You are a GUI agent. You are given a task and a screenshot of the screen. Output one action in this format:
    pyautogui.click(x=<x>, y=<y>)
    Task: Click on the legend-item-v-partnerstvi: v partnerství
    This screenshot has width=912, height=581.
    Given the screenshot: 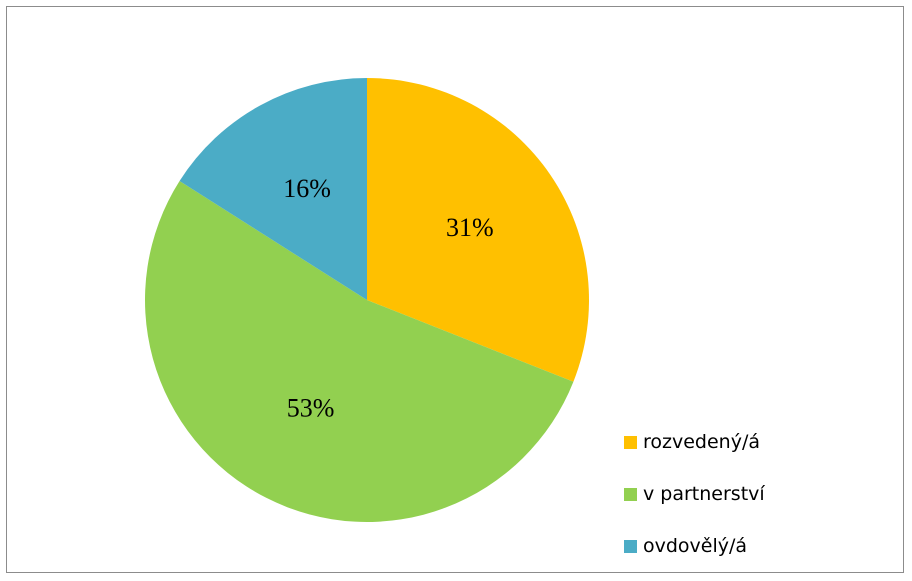 What is the action you would take?
    pyautogui.click(x=694, y=494)
    